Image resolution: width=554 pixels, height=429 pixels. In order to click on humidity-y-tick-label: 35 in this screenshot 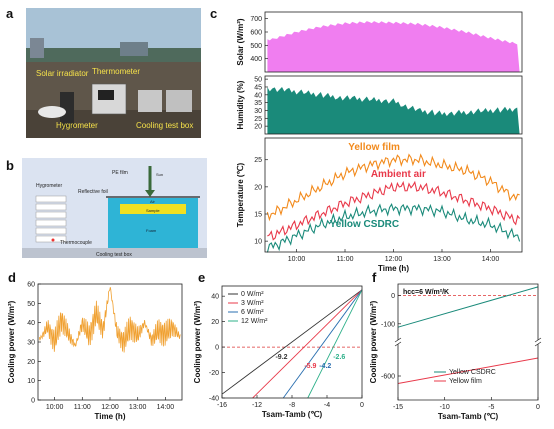, I will do `click(258, 103)`.